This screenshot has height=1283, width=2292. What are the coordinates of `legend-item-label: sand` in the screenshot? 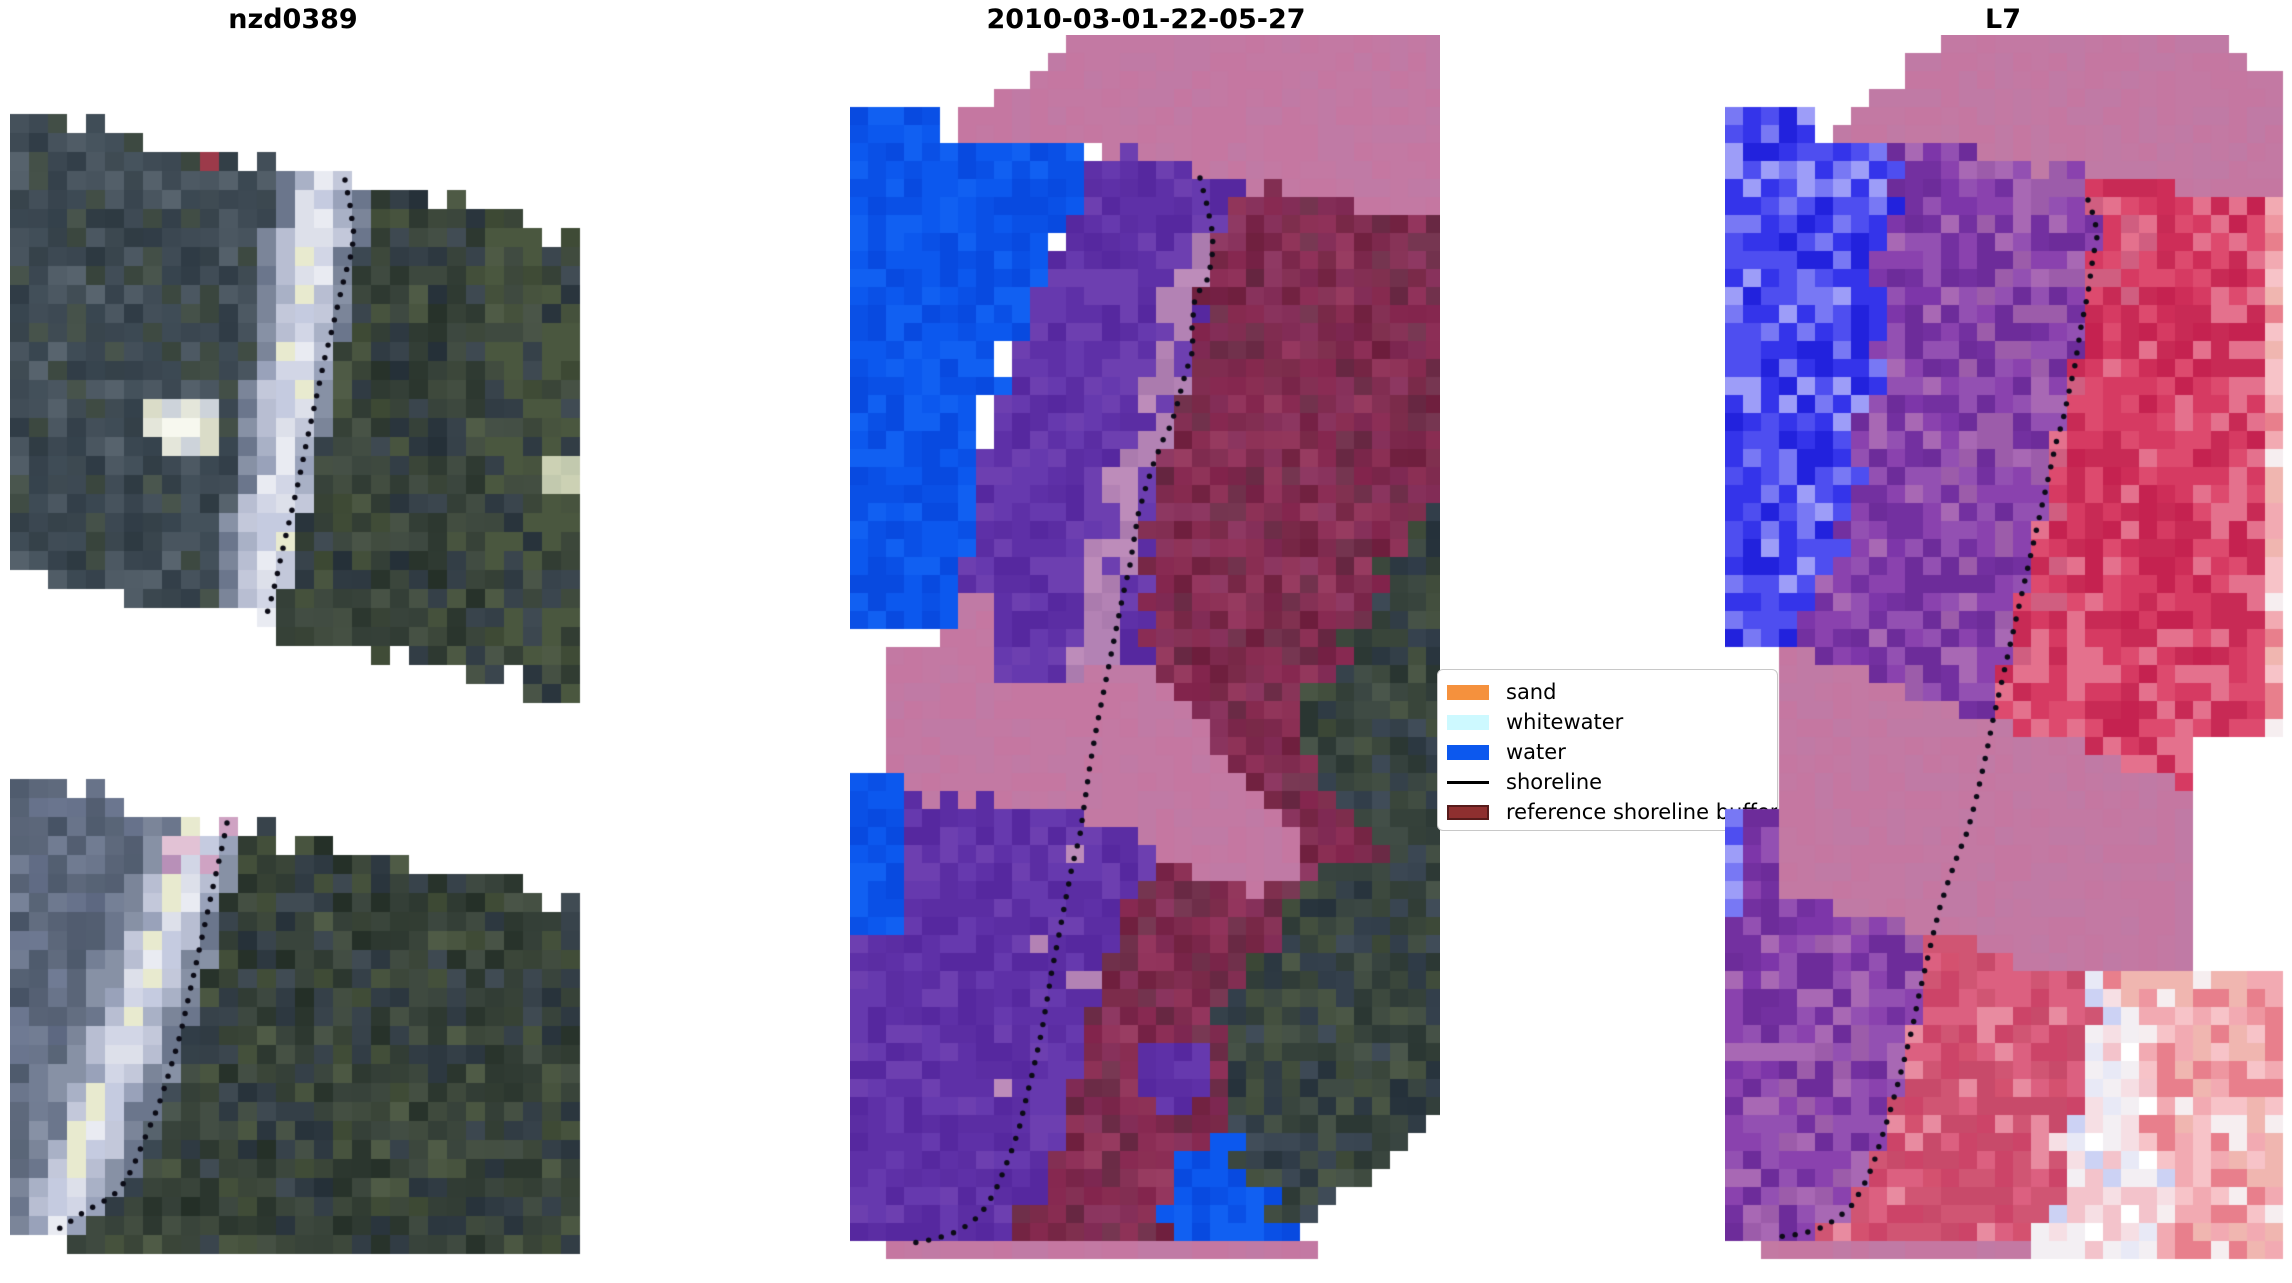 It's located at (1531, 691).